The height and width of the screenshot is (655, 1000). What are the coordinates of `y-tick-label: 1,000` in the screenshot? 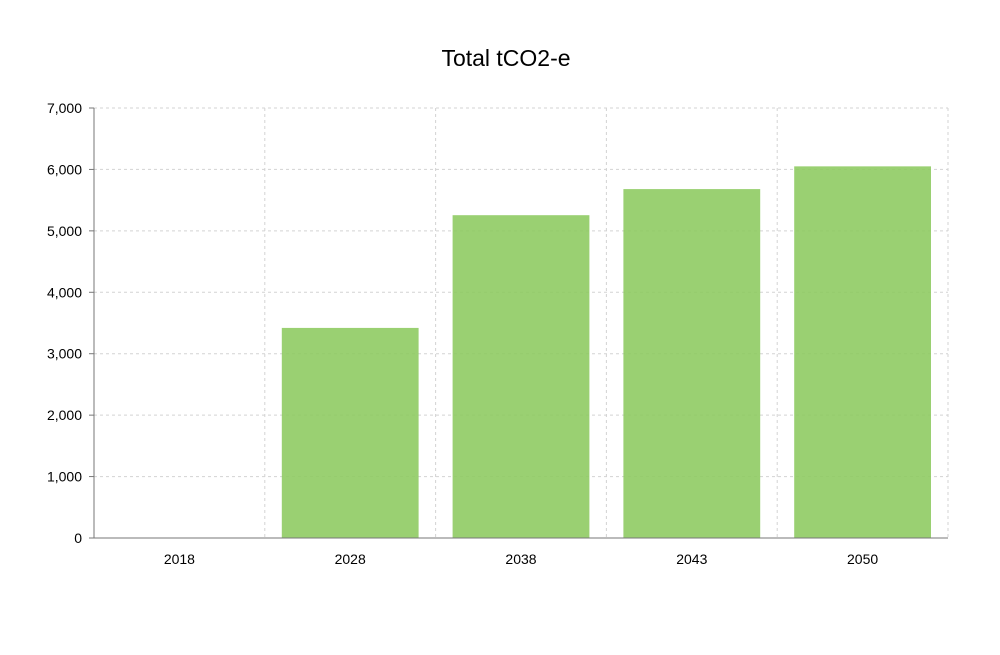 It's located at (64, 477).